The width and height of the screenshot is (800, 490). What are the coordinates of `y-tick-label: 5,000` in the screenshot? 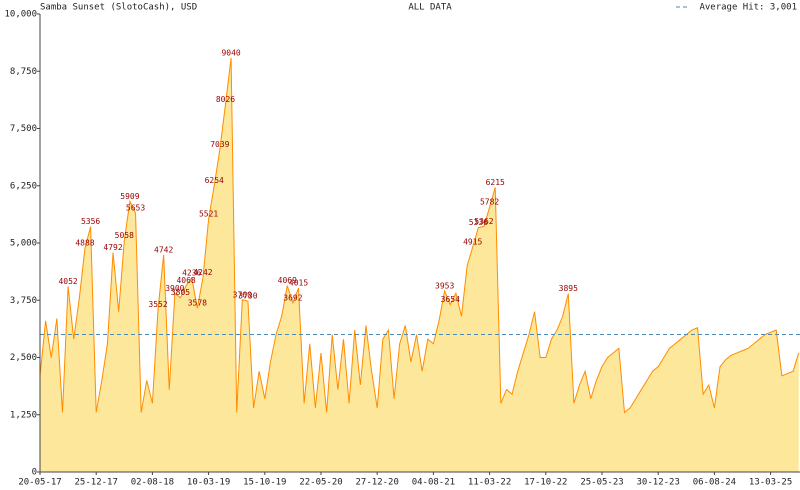 It's located at (23, 244).